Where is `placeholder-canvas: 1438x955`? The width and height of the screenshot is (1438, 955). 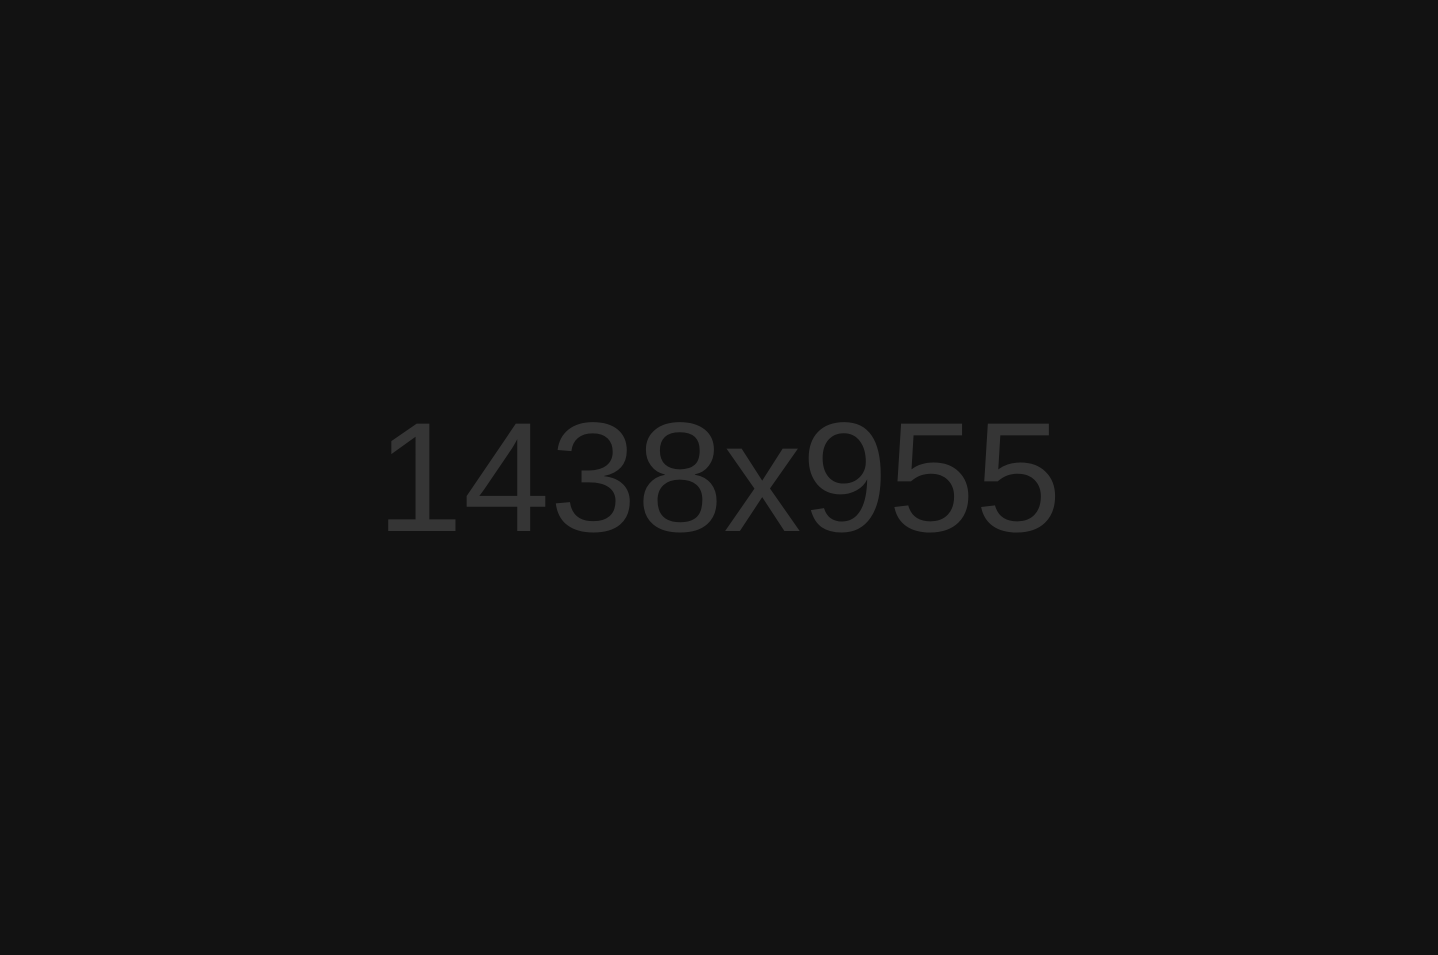 placeholder-canvas: 1438x955 is located at coordinates (719, 477).